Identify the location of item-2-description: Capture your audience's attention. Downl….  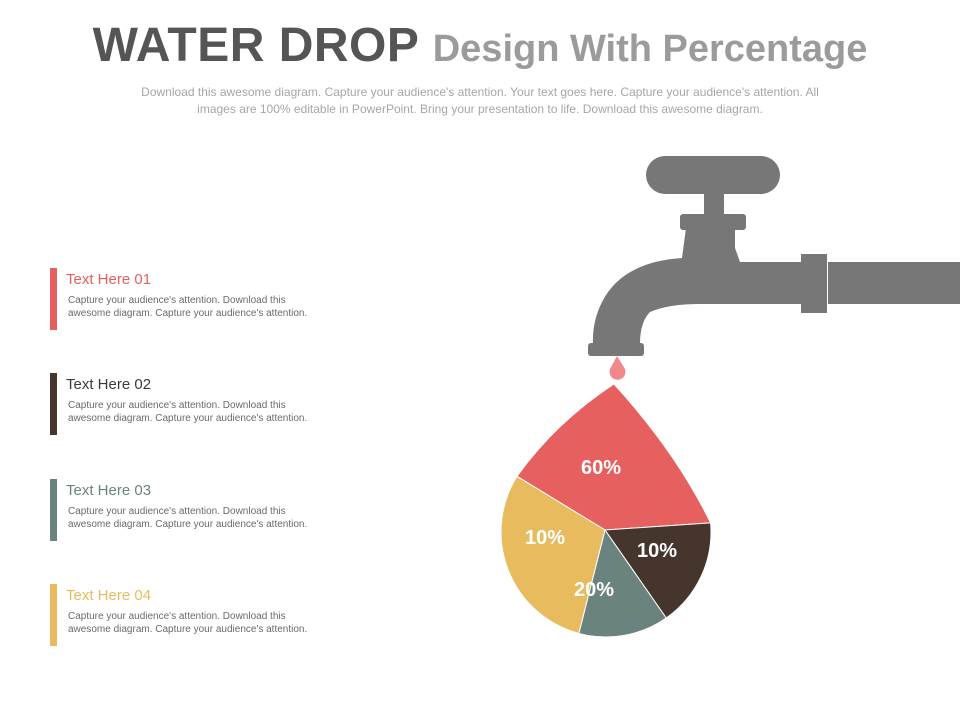
(213, 412).